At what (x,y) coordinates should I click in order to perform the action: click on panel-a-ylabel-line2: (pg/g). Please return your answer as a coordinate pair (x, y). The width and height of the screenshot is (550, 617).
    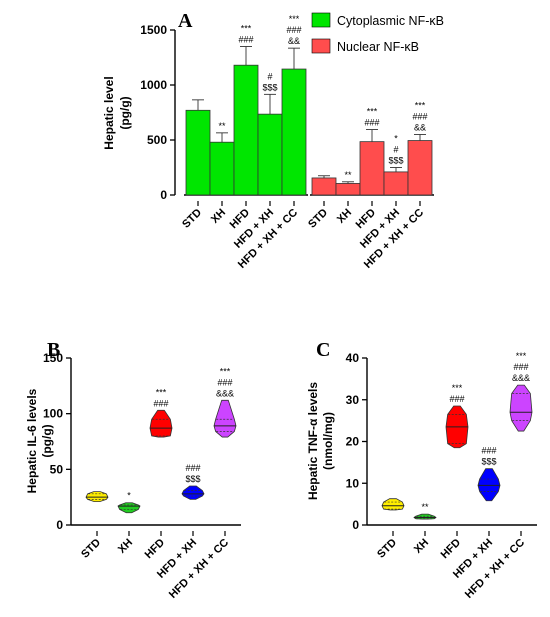
    Looking at the image, I should click on (125, 112).